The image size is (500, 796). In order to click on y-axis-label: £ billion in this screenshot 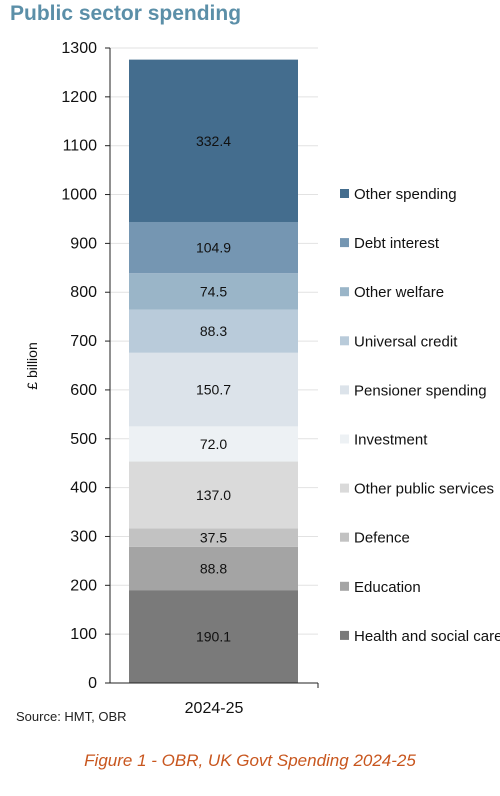, I will do `click(32, 365)`.